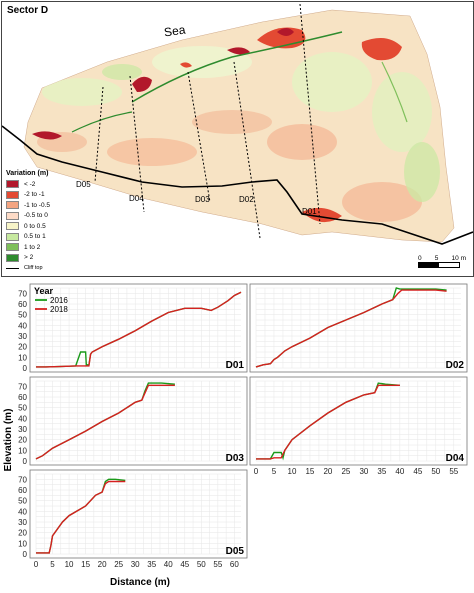 Image resolution: width=474 pixels, height=593 pixels. I want to click on panel-label: D05, so click(235, 551).